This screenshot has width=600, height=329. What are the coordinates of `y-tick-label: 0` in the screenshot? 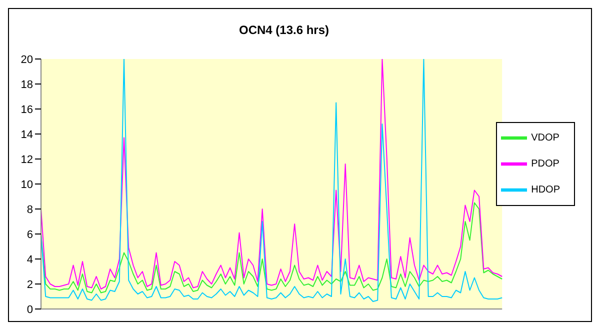 It's located at (29, 310).